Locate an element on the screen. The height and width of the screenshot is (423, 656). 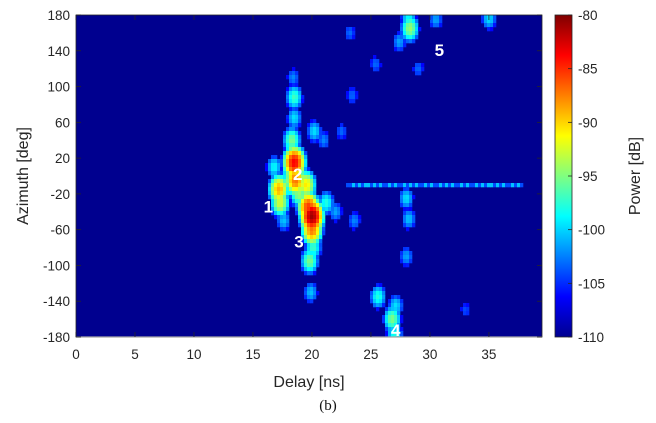
colorbar-tick-label: -105 is located at coordinates (591, 283).